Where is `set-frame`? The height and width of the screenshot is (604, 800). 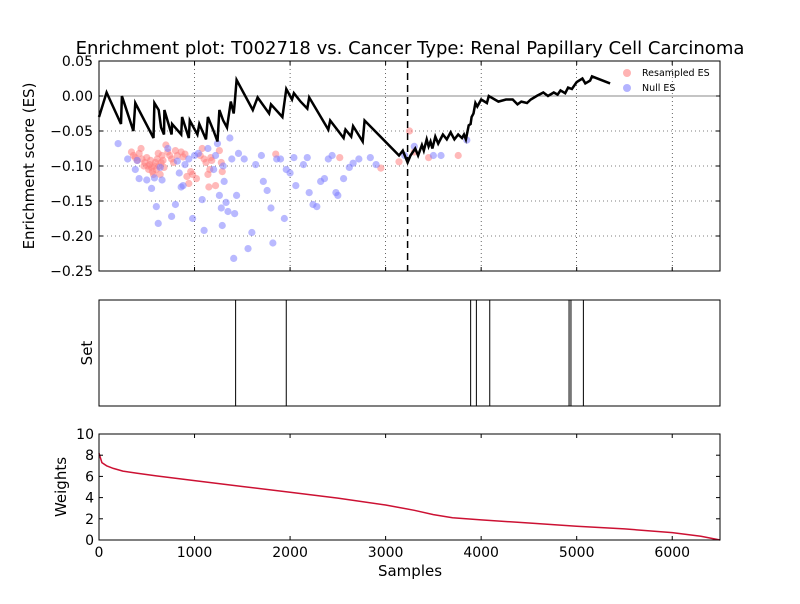
set-frame is located at coordinates (409, 353).